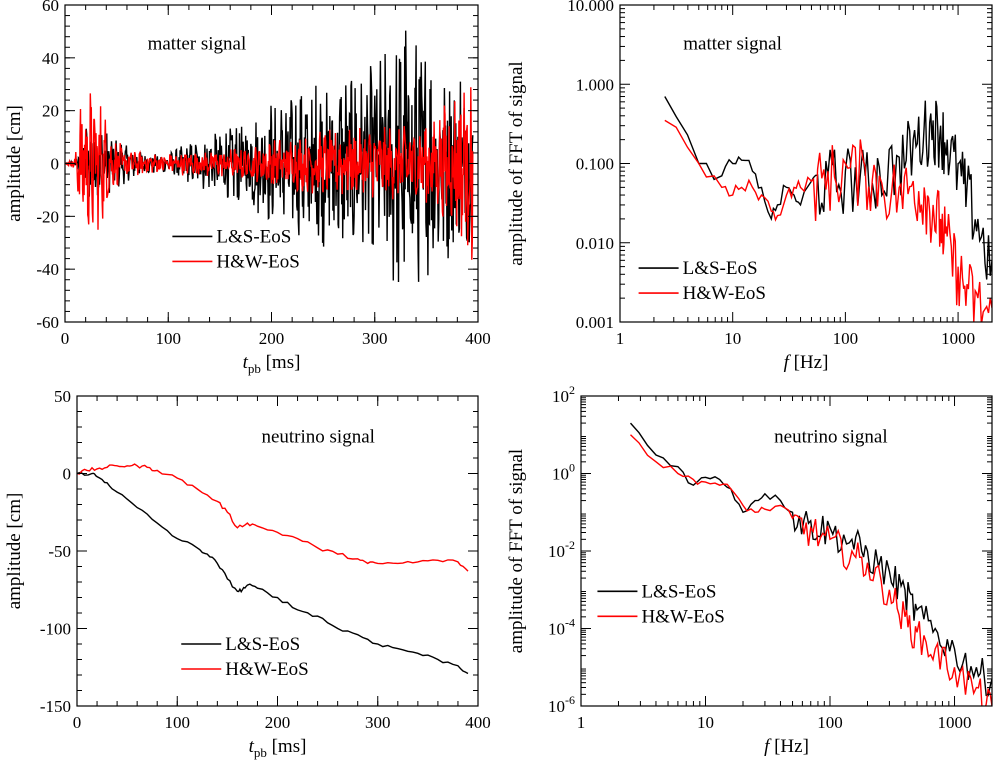 This screenshot has height=761, width=998. I want to click on y-tick-label: 10⁻⁴, so click(561, 627).